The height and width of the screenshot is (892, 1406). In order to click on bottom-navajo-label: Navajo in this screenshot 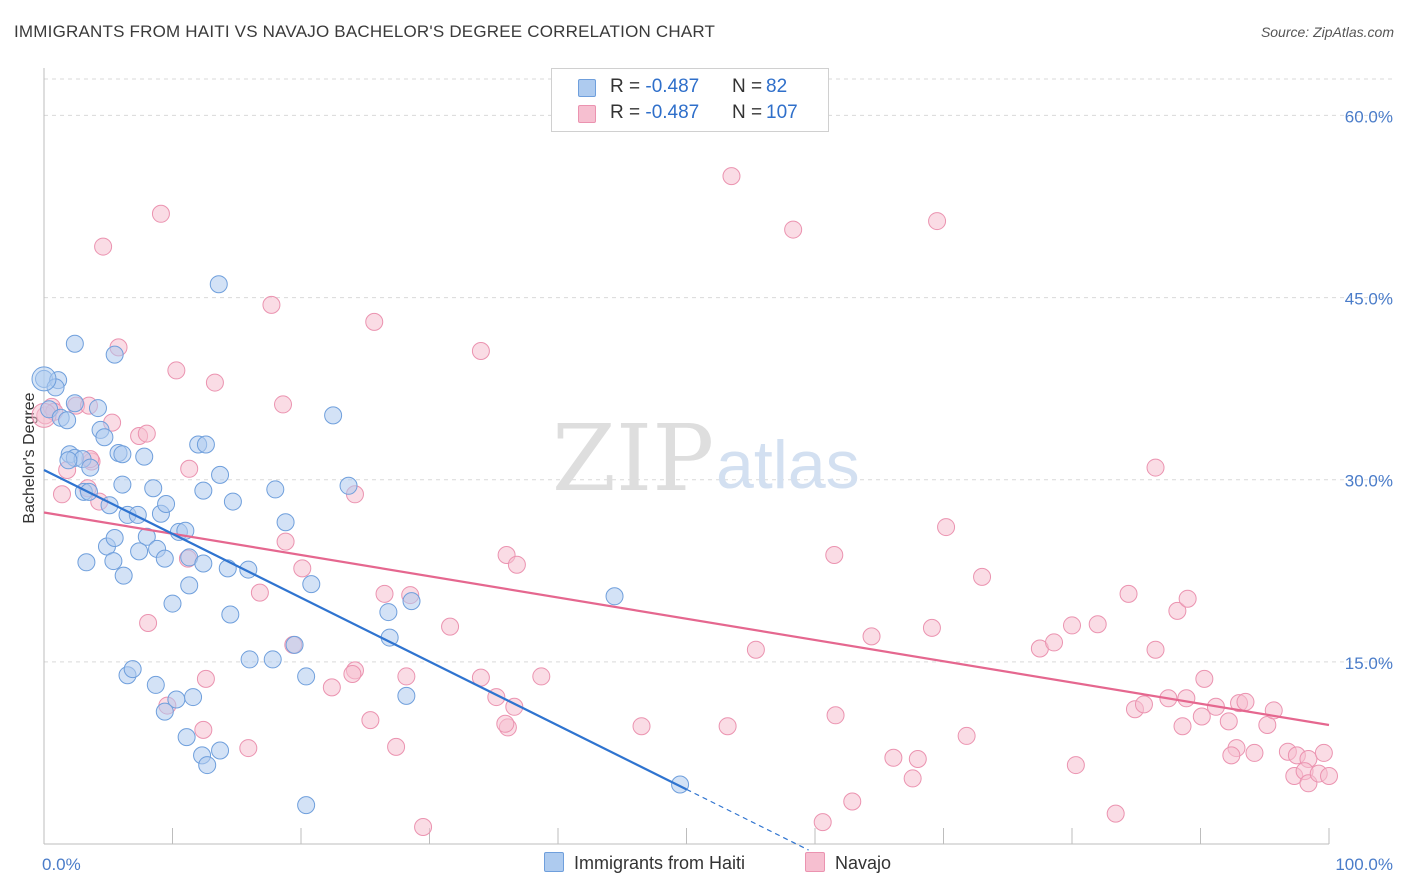, I will do `click(863, 863)`.